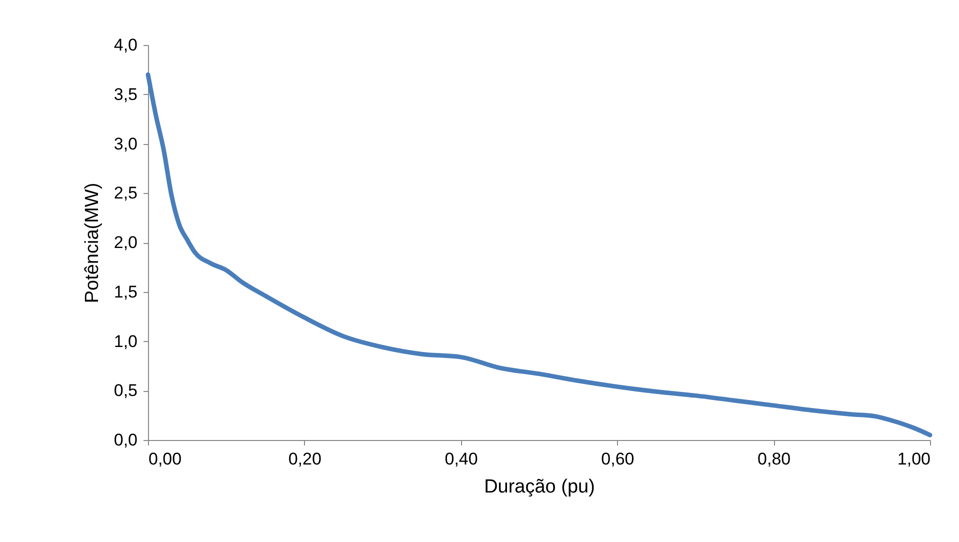 The height and width of the screenshot is (542, 959). Describe the element at coordinates (126, 440) in the screenshot. I see `y-tick-label: 0,0` at that location.